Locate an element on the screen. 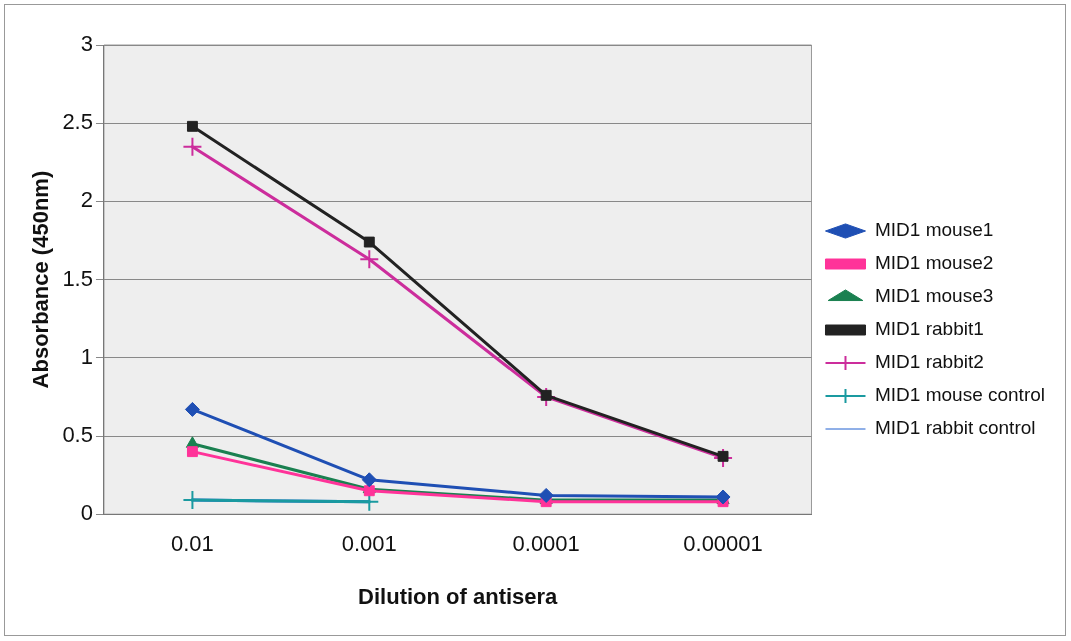 The width and height of the screenshot is (1071, 641). legend-label: MID1 rabbit control is located at coordinates (955, 428).